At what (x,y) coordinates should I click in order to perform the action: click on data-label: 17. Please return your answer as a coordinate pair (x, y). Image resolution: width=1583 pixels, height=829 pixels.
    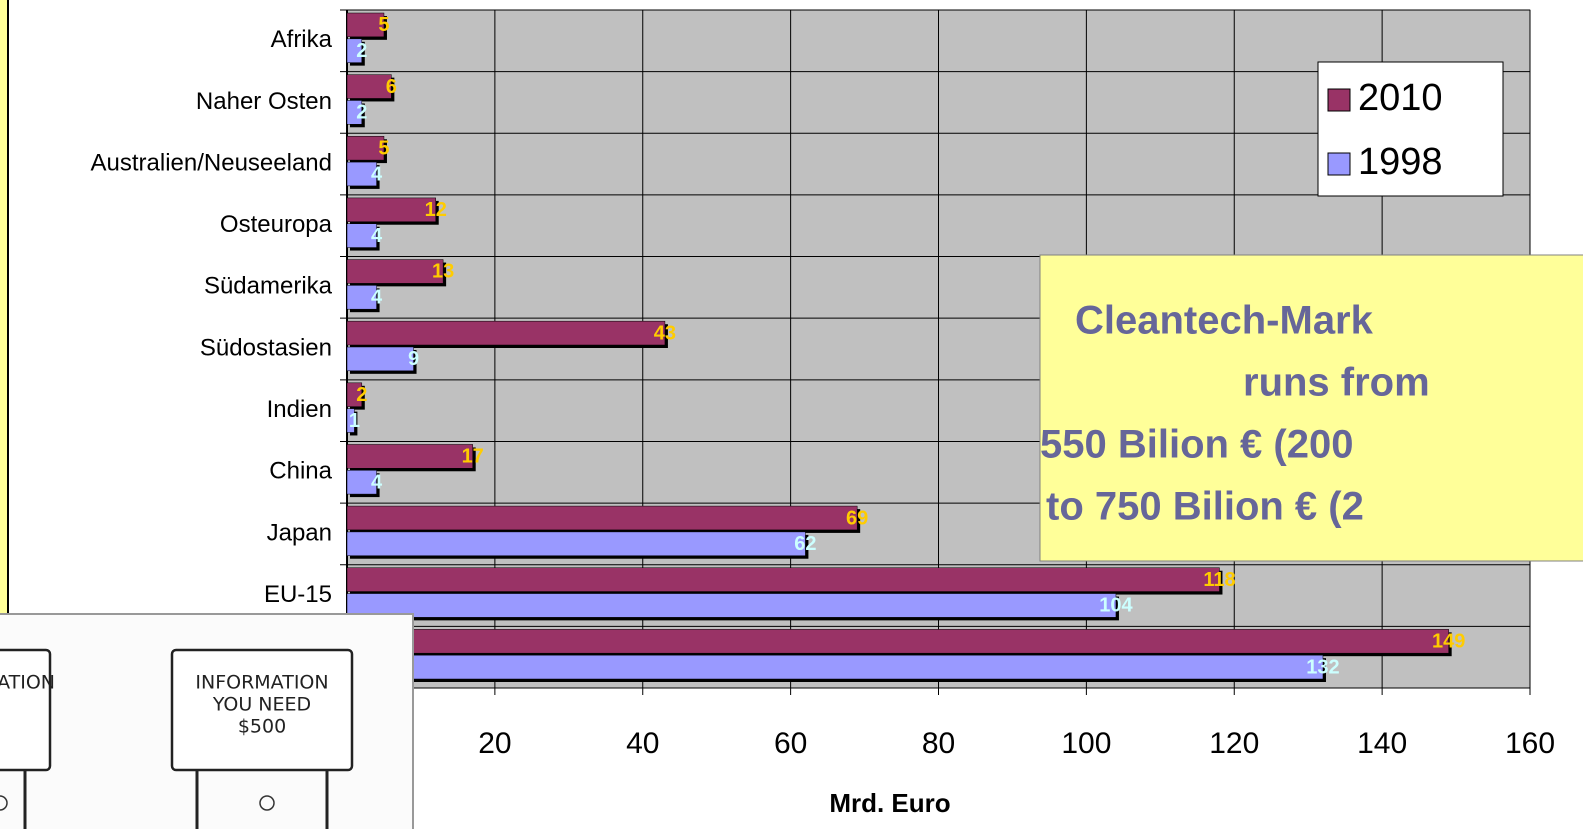
    Looking at the image, I should click on (473, 457).